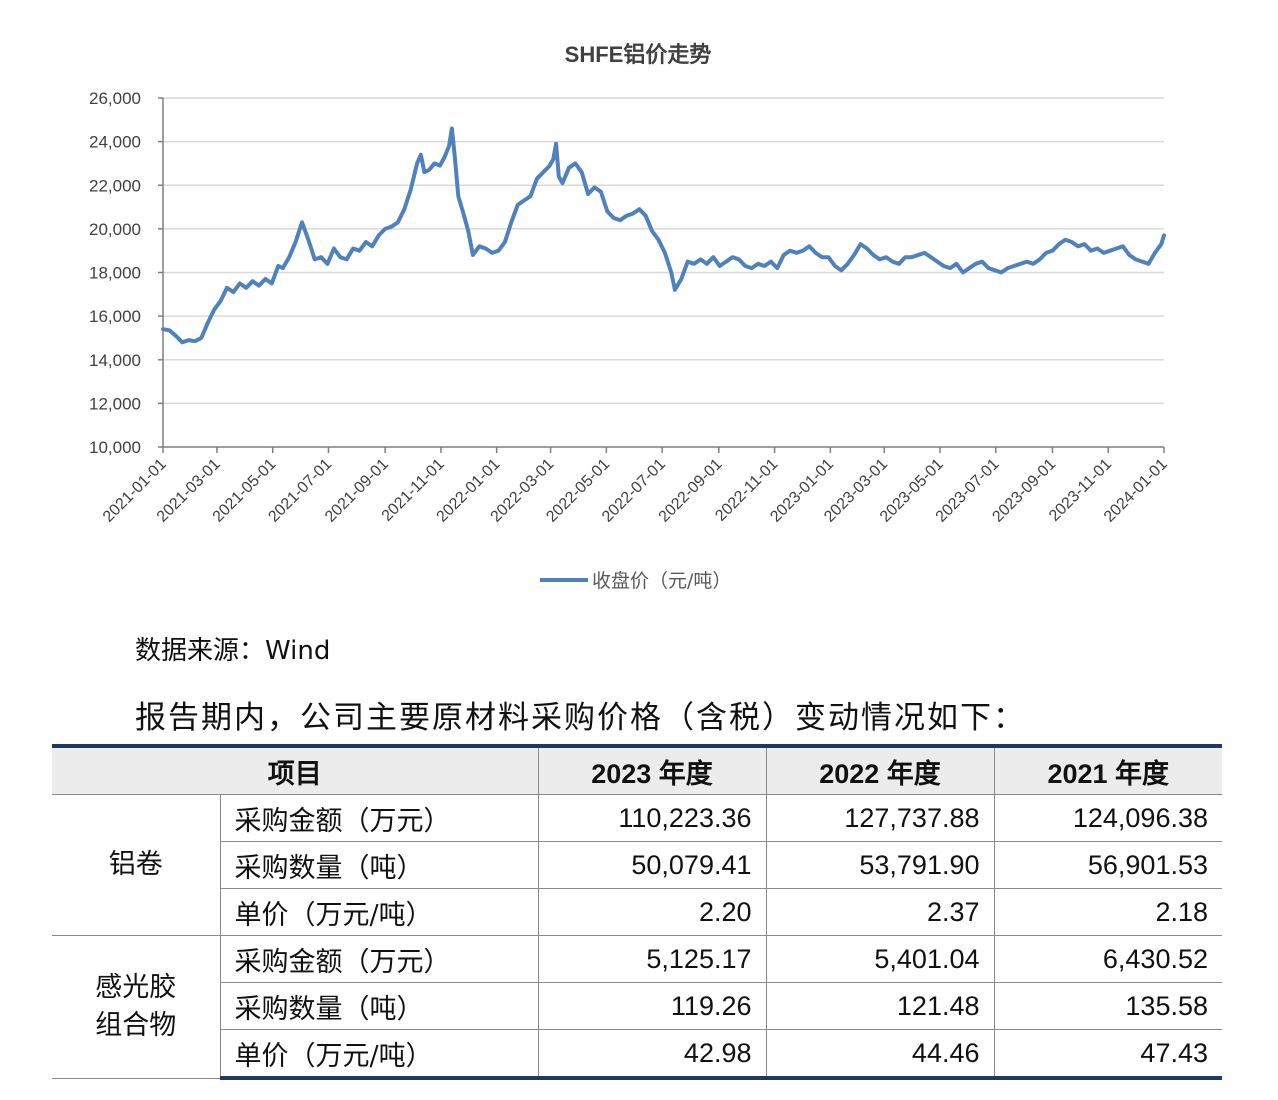  Describe the element at coordinates (115, 447) in the screenshot. I see `y-tick-label: 10,000` at that location.